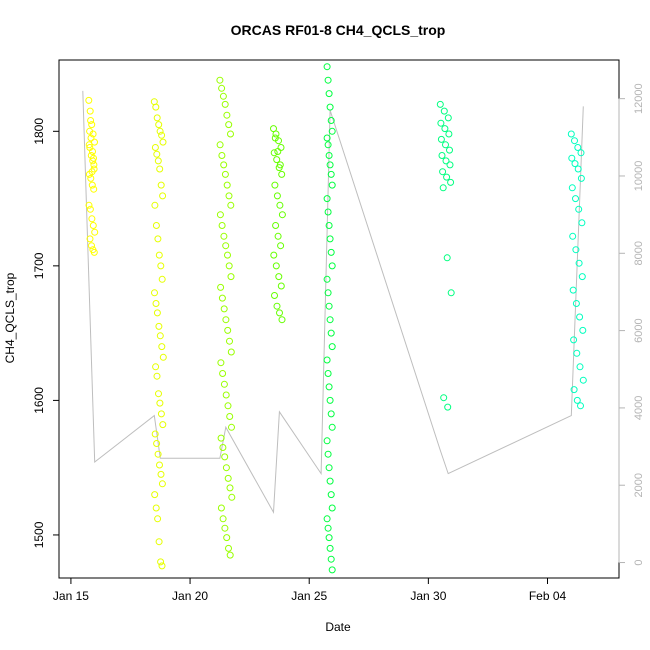  I want to click on y-axis-label: CH4_QCLS_trop, so click(10, 317).